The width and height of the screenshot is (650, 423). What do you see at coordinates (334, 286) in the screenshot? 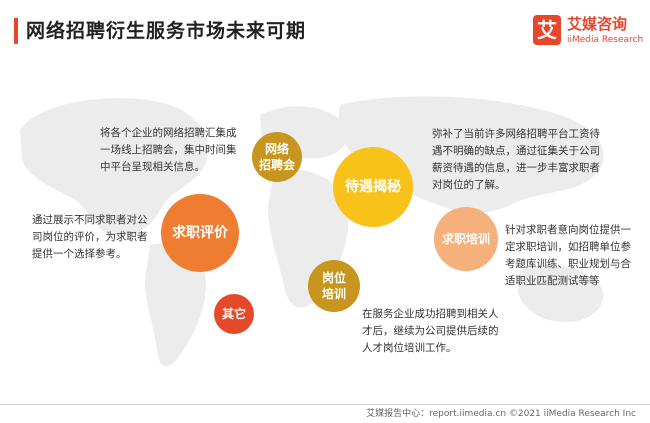
I see `node-job-training: 岗位 培训` at bounding box center [334, 286].